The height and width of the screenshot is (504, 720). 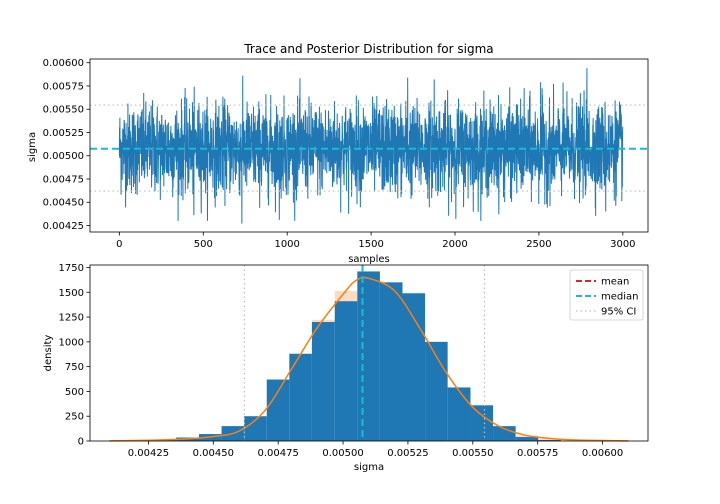 What do you see at coordinates (148, 453) in the screenshot?
I see `posterior-x-tick-label: 0.00425` at bounding box center [148, 453].